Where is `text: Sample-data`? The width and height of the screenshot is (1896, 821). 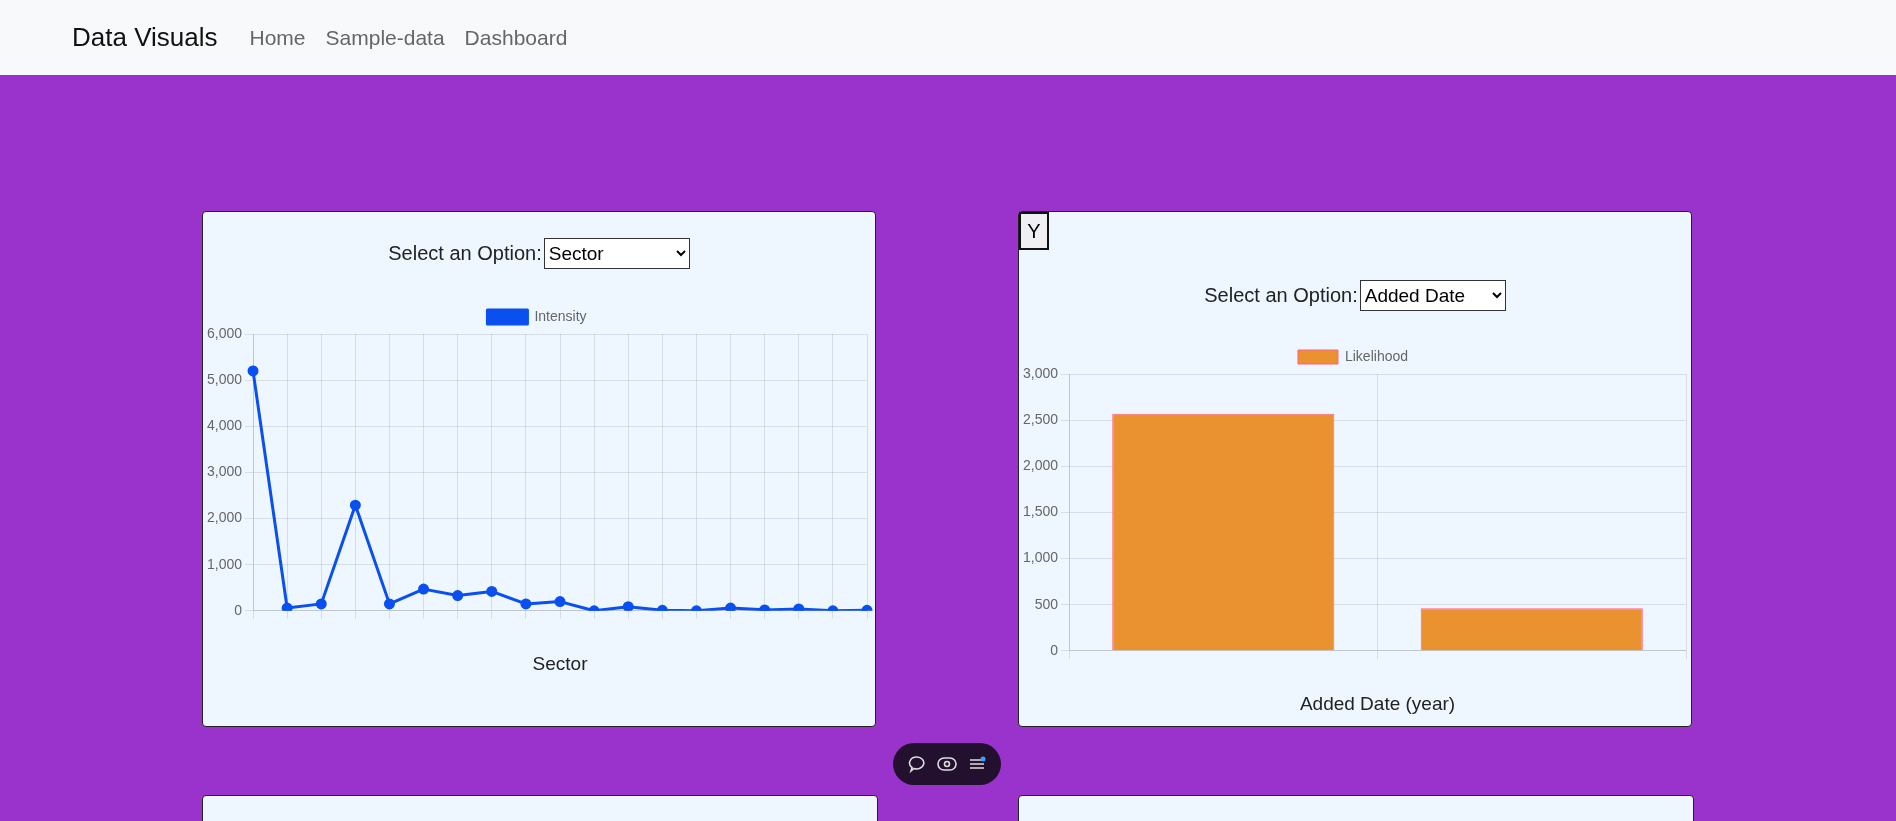
text: Sample-data is located at coordinates (385, 37).